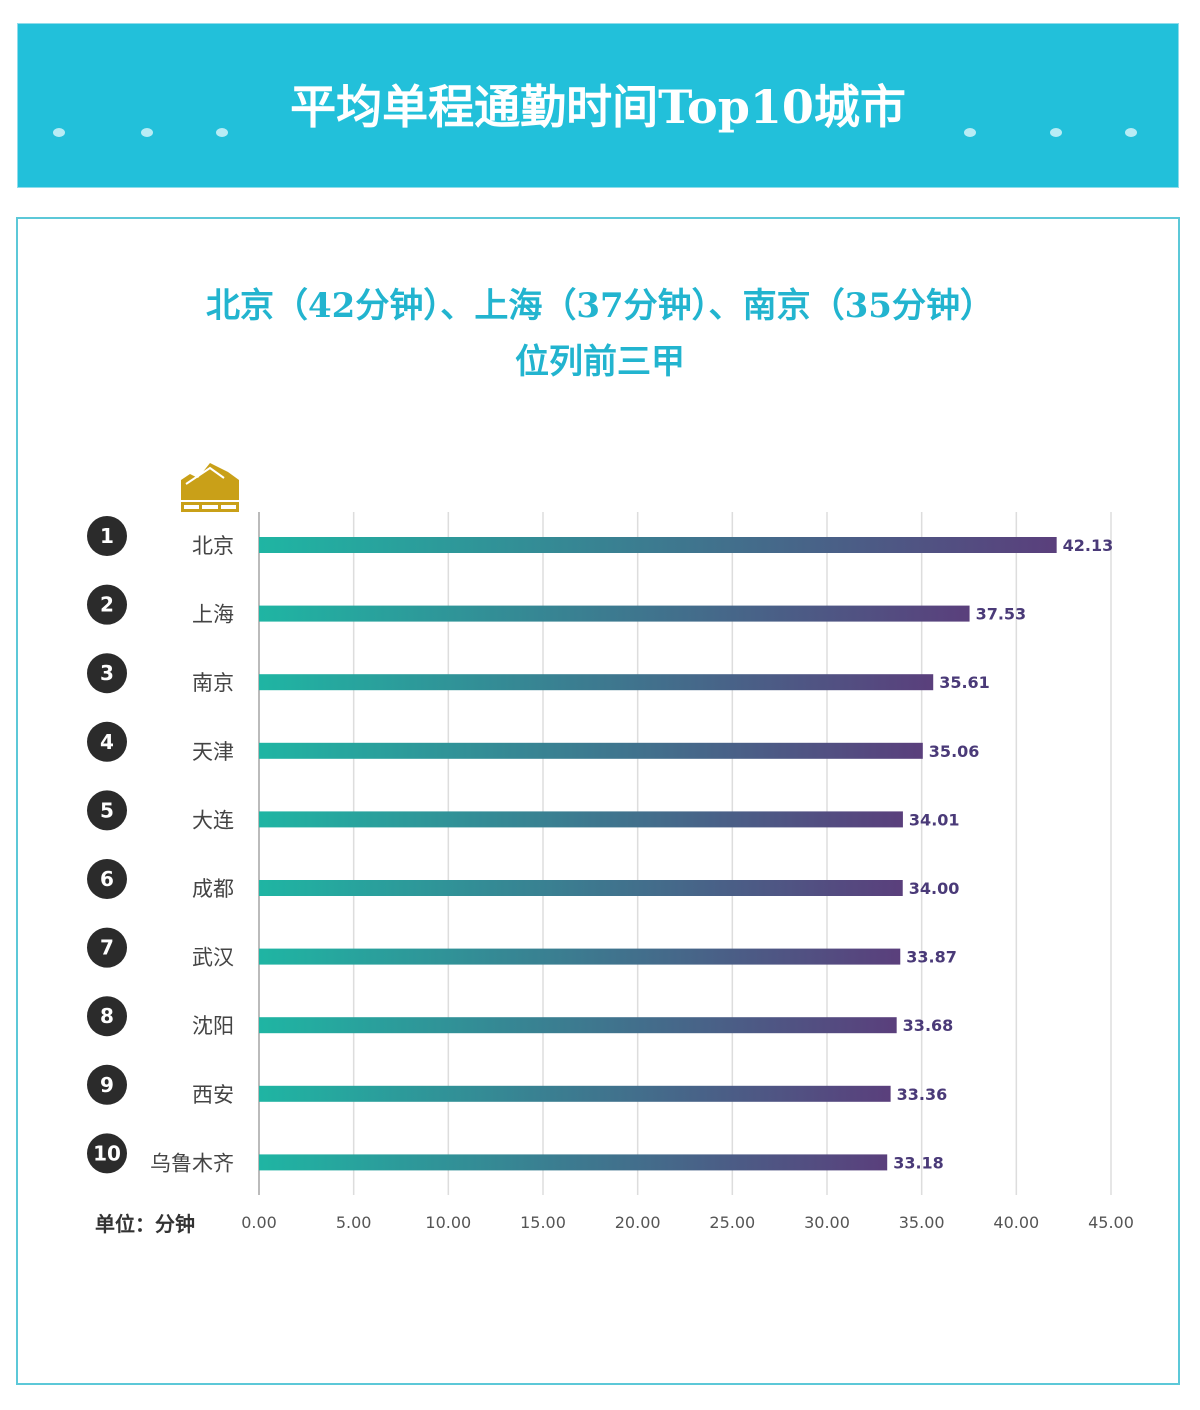 This screenshot has width=1200, height=1410. I want to click on category-label: 沈阳, so click(213, 1026).